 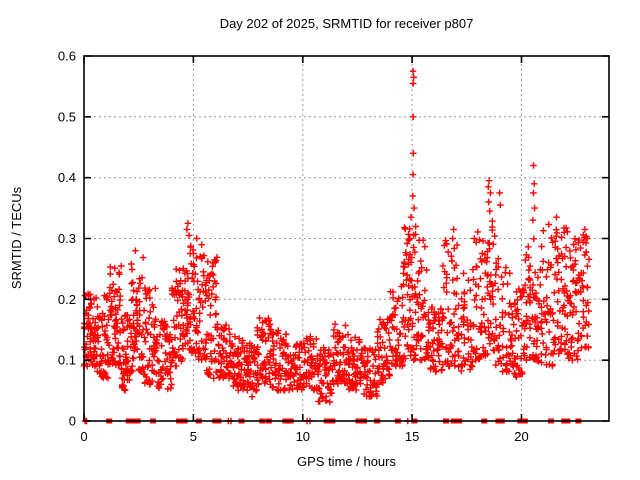 What do you see at coordinates (346, 461) in the screenshot?
I see `x-axis-title: GPS time / hours` at bounding box center [346, 461].